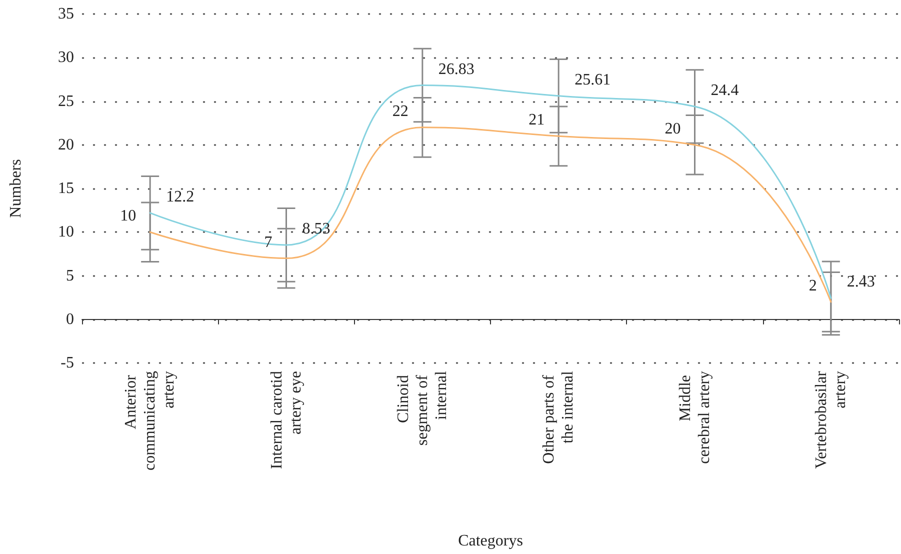 The image size is (901, 554). What do you see at coordinates (860, 282) in the screenshot?
I see `data-label: 2.43` at bounding box center [860, 282].